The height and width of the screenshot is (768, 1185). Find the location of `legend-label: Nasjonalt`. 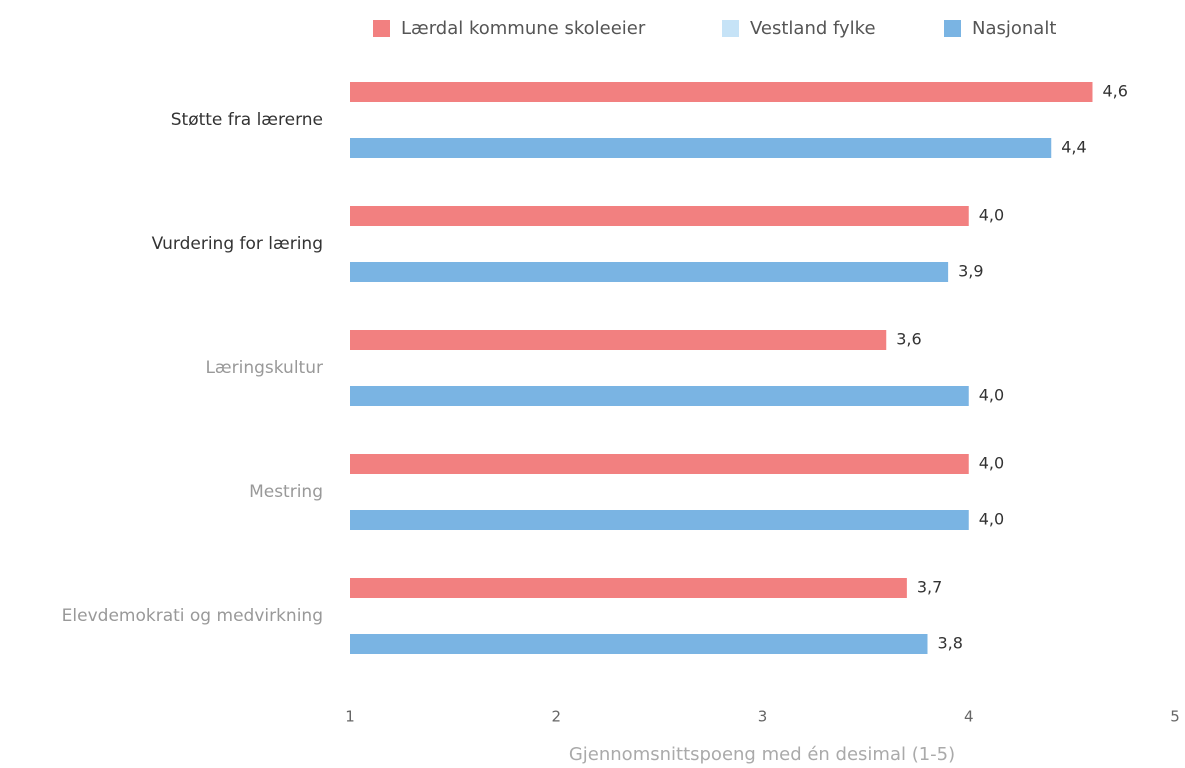

legend-label: Nasjonalt is located at coordinates (1014, 28).